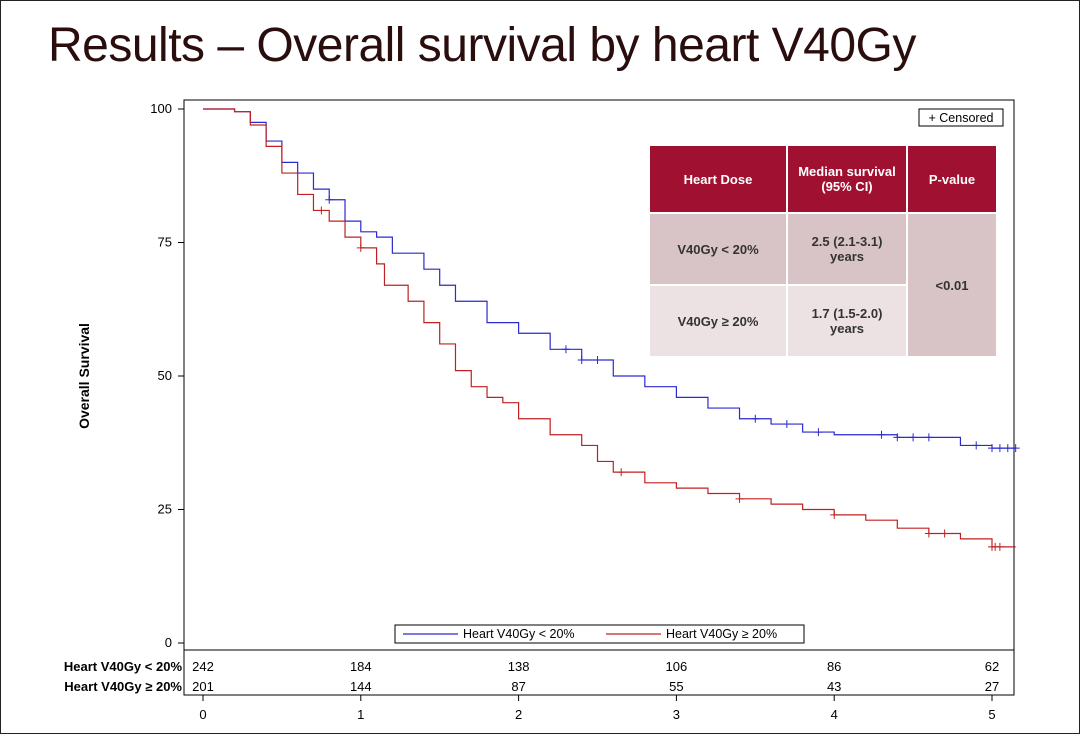  I want to click on x-tick-label: 1, so click(360, 714).